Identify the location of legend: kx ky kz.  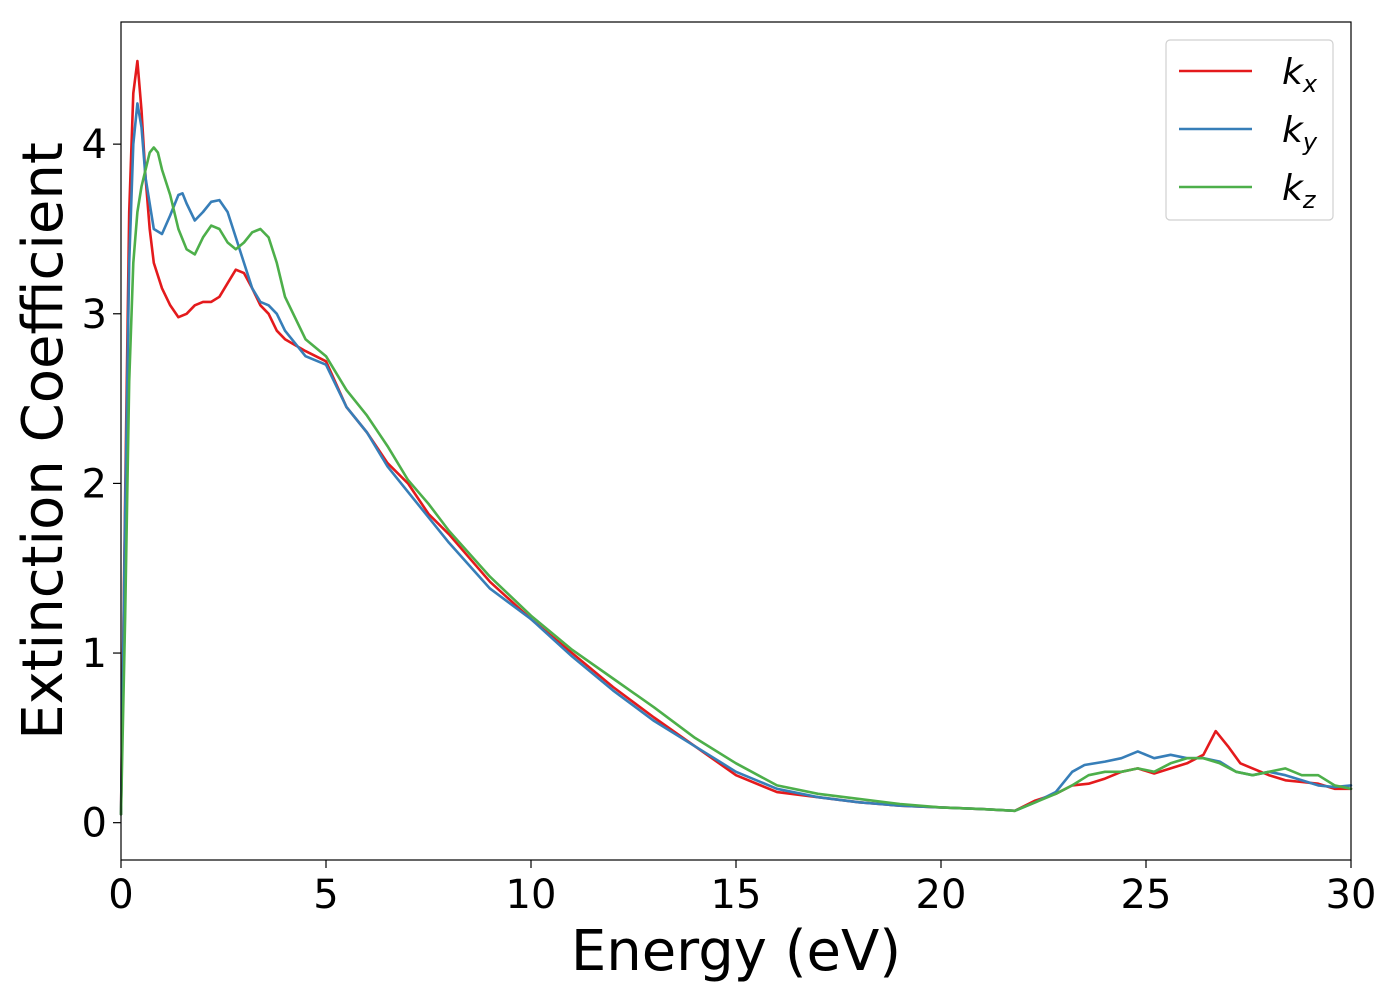
(1249, 130).